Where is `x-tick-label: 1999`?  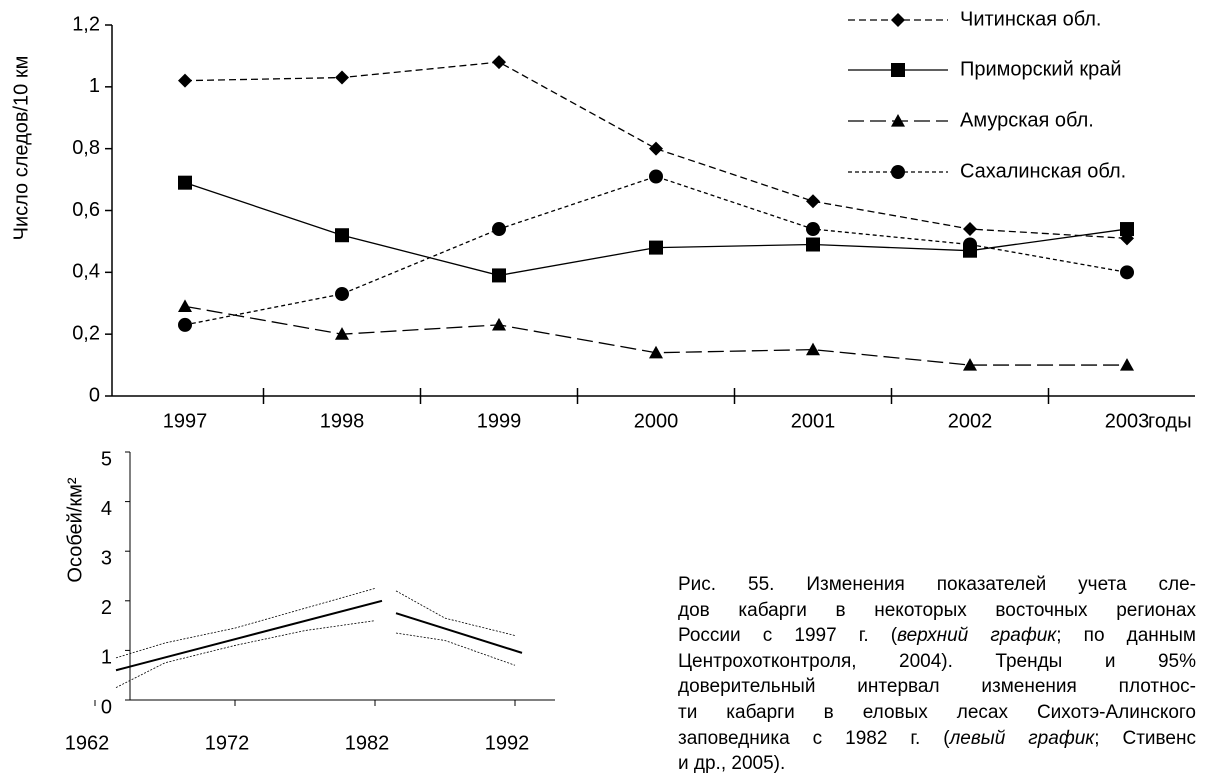 x-tick-label: 1999 is located at coordinates (499, 421).